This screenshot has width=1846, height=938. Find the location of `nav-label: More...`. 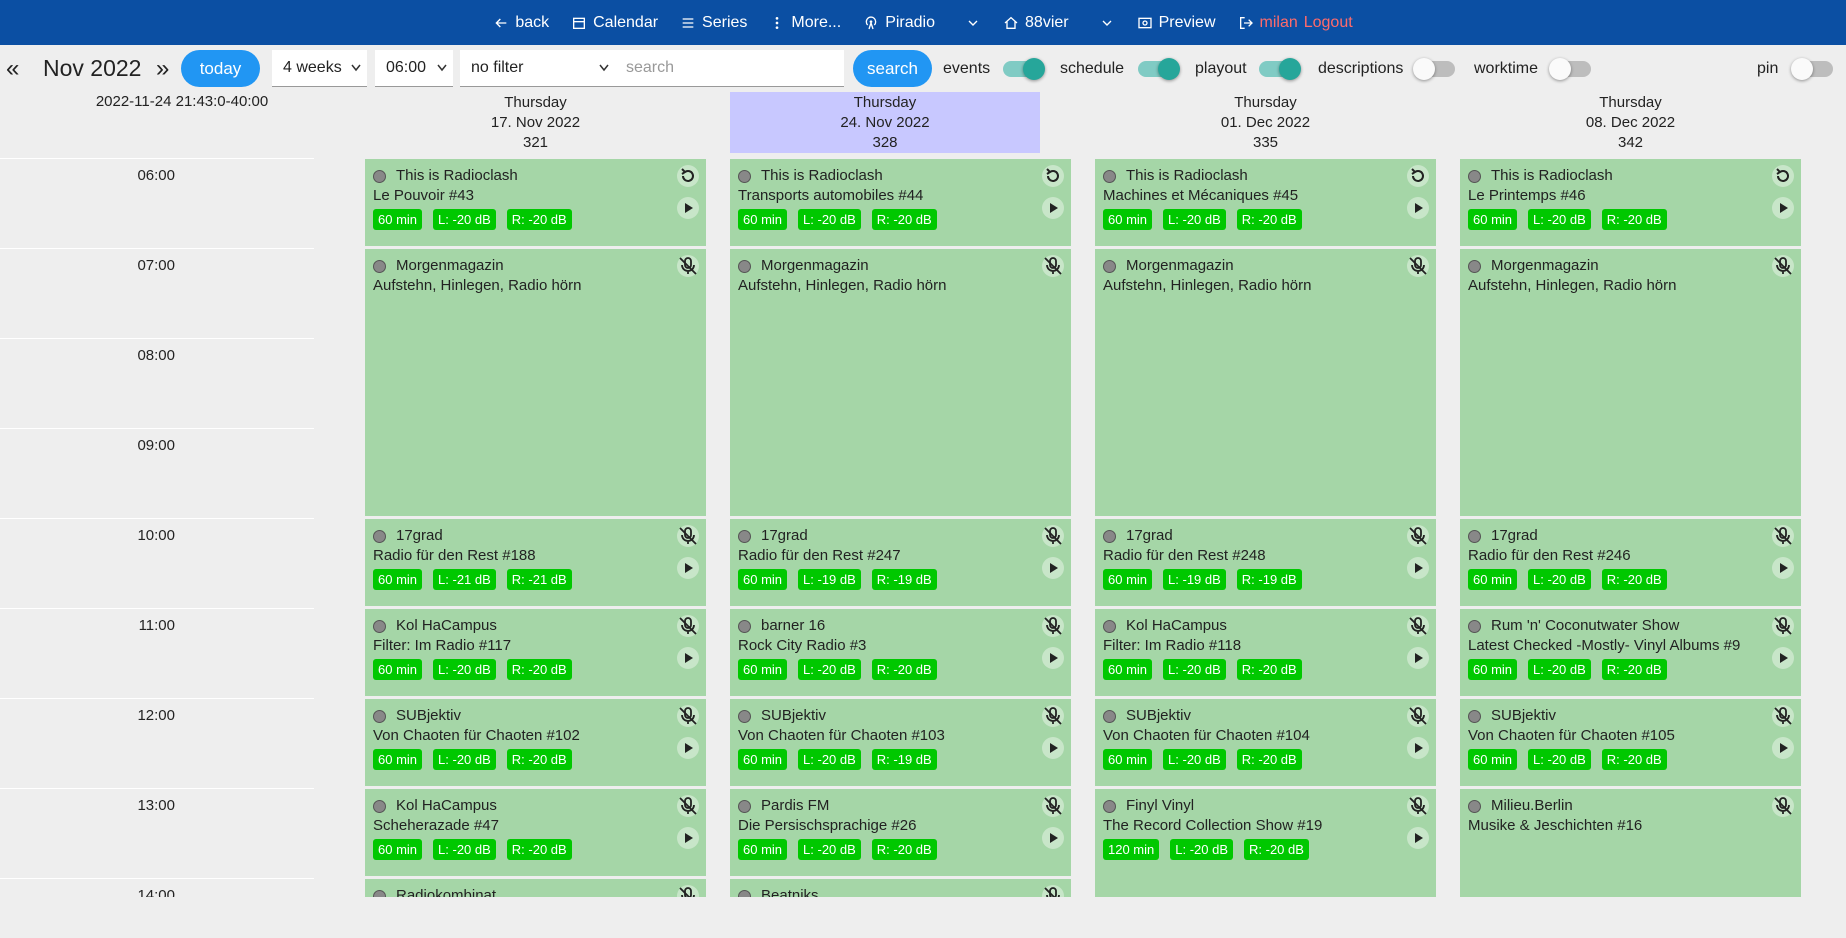

nav-label: More... is located at coordinates (816, 22).